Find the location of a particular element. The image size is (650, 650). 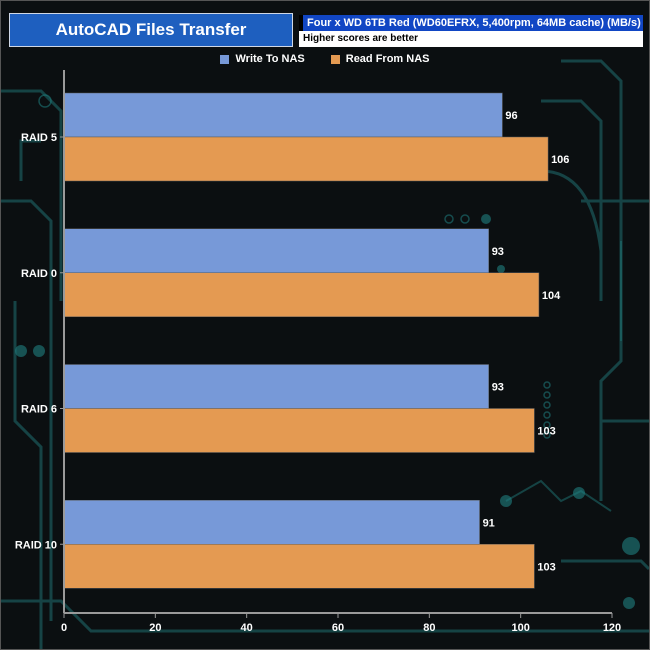

legend-item-read: Read From NAS is located at coordinates (380, 59).